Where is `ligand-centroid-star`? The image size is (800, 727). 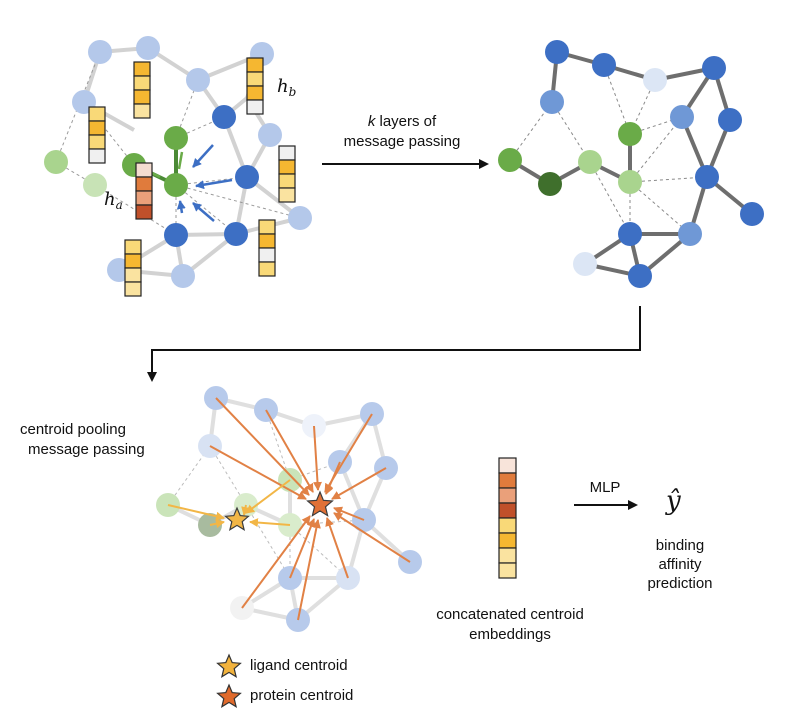 ligand-centroid-star is located at coordinates (237, 518).